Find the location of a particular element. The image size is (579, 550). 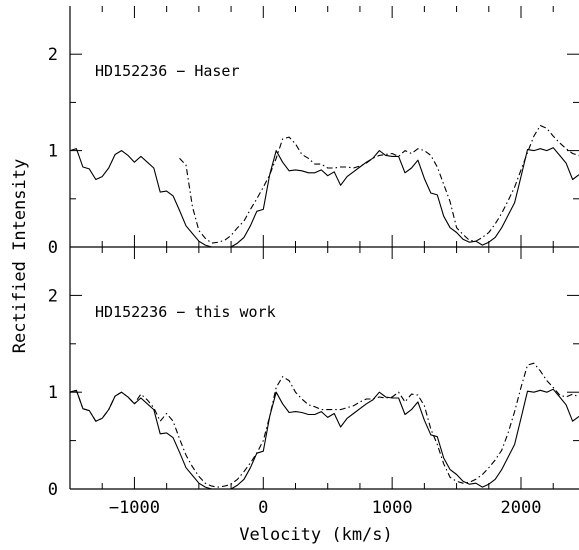

panel-label: HD152236 − this work is located at coordinates (185, 312).